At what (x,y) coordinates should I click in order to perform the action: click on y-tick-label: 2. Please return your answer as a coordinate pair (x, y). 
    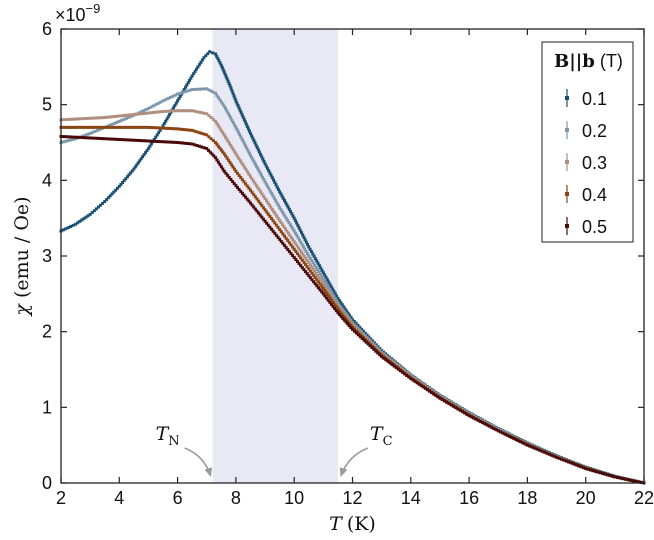
    Looking at the image, I should click on (47, 332).